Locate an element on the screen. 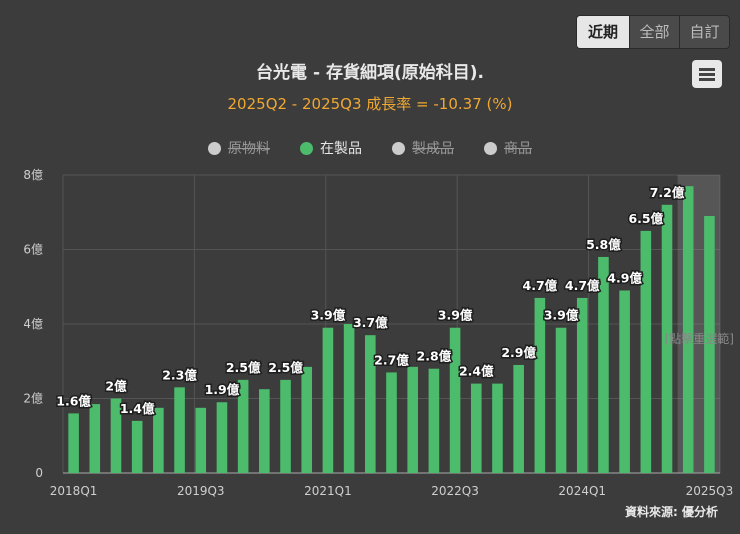 This screenshot has width=740, height=534. range-tab-recent: 近期 is located at coordinates (603, 32).